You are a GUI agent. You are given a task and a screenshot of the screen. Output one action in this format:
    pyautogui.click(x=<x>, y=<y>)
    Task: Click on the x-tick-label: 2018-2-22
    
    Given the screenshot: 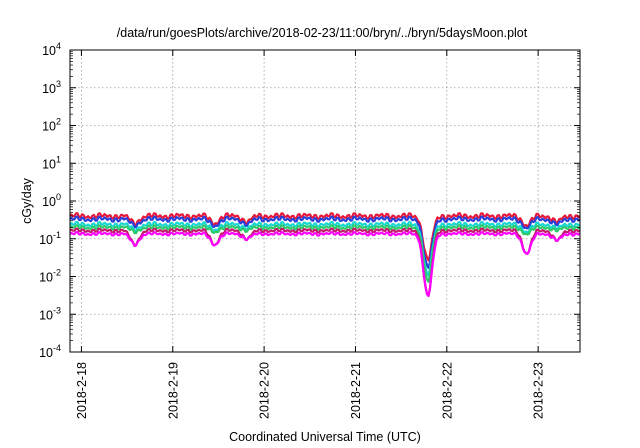 What is the action you would take?
    pyautogui.click(x=447, y=390)
    